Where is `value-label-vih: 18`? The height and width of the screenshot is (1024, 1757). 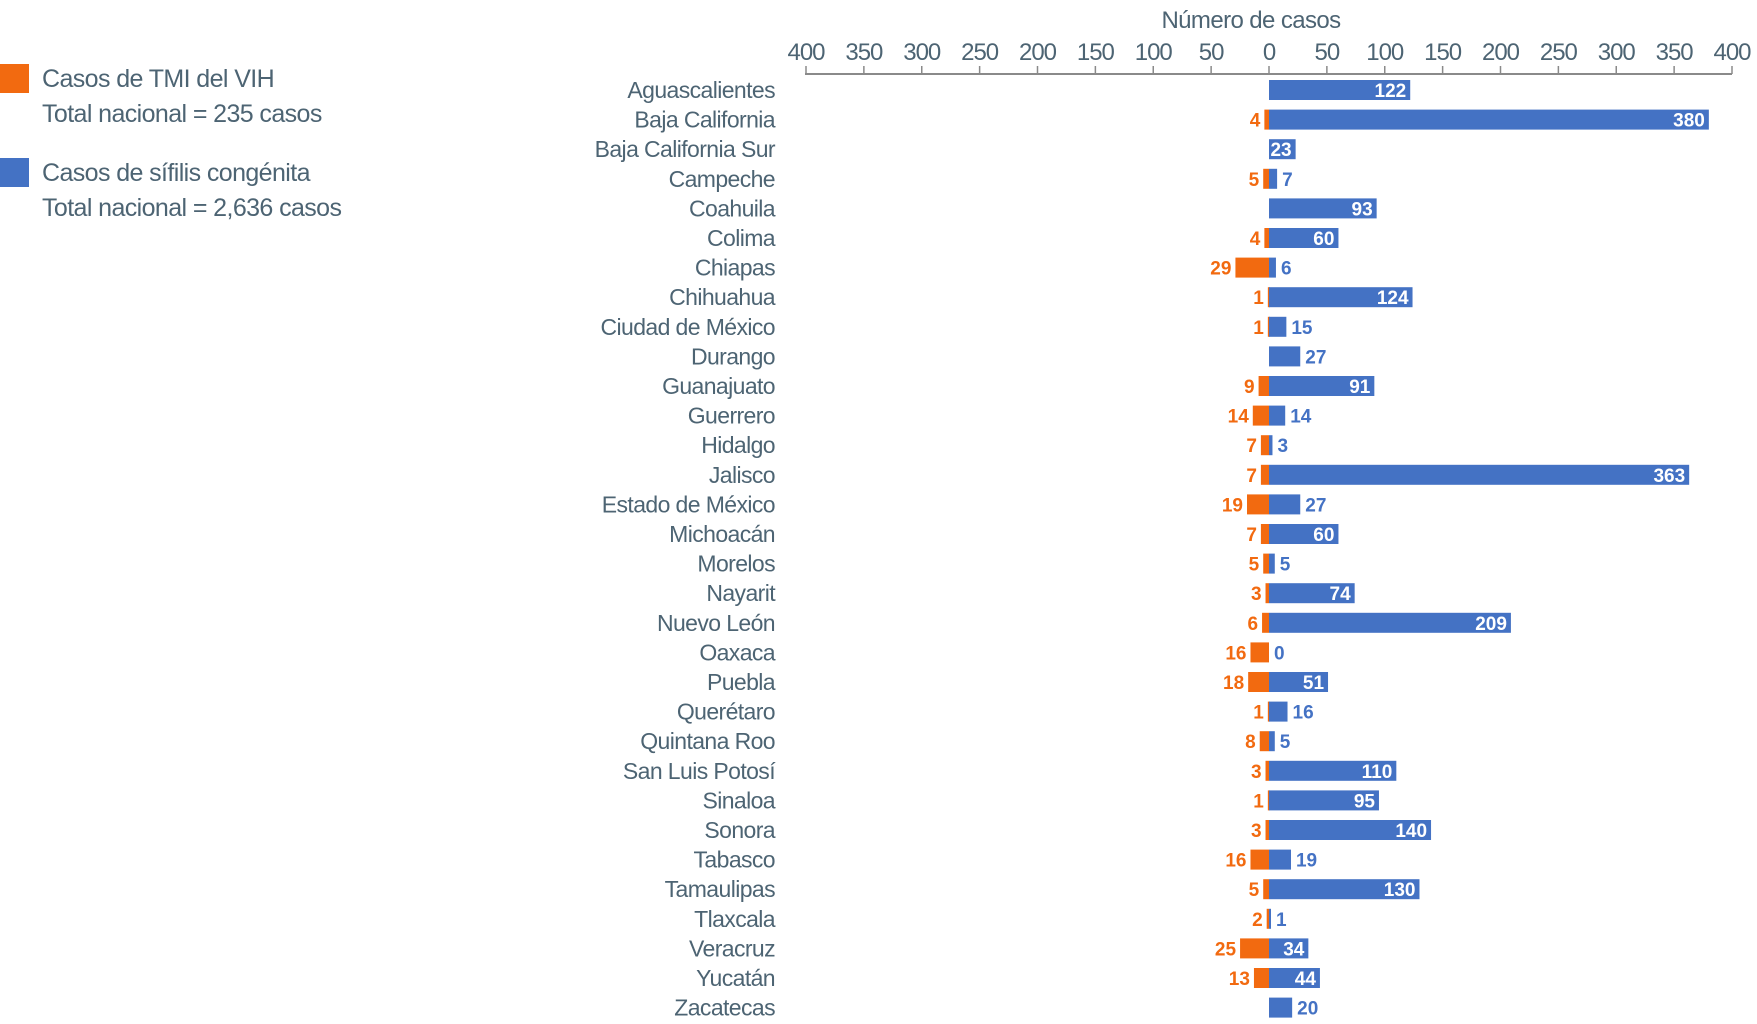 value-label-vih: 18 is located at coordinates (1233, 683).